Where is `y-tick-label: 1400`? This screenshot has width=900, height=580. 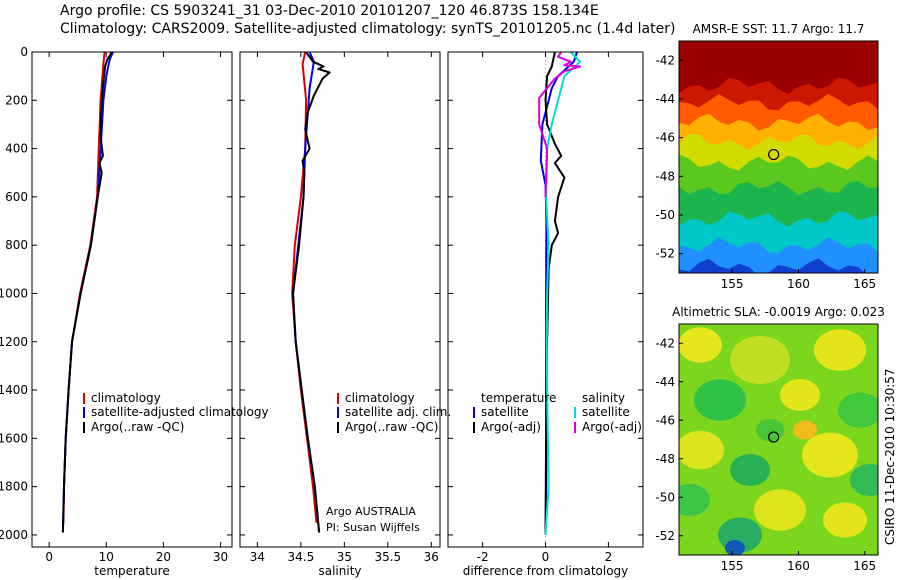 y-tick-label: 1400 is located at coordinates (14, 390).